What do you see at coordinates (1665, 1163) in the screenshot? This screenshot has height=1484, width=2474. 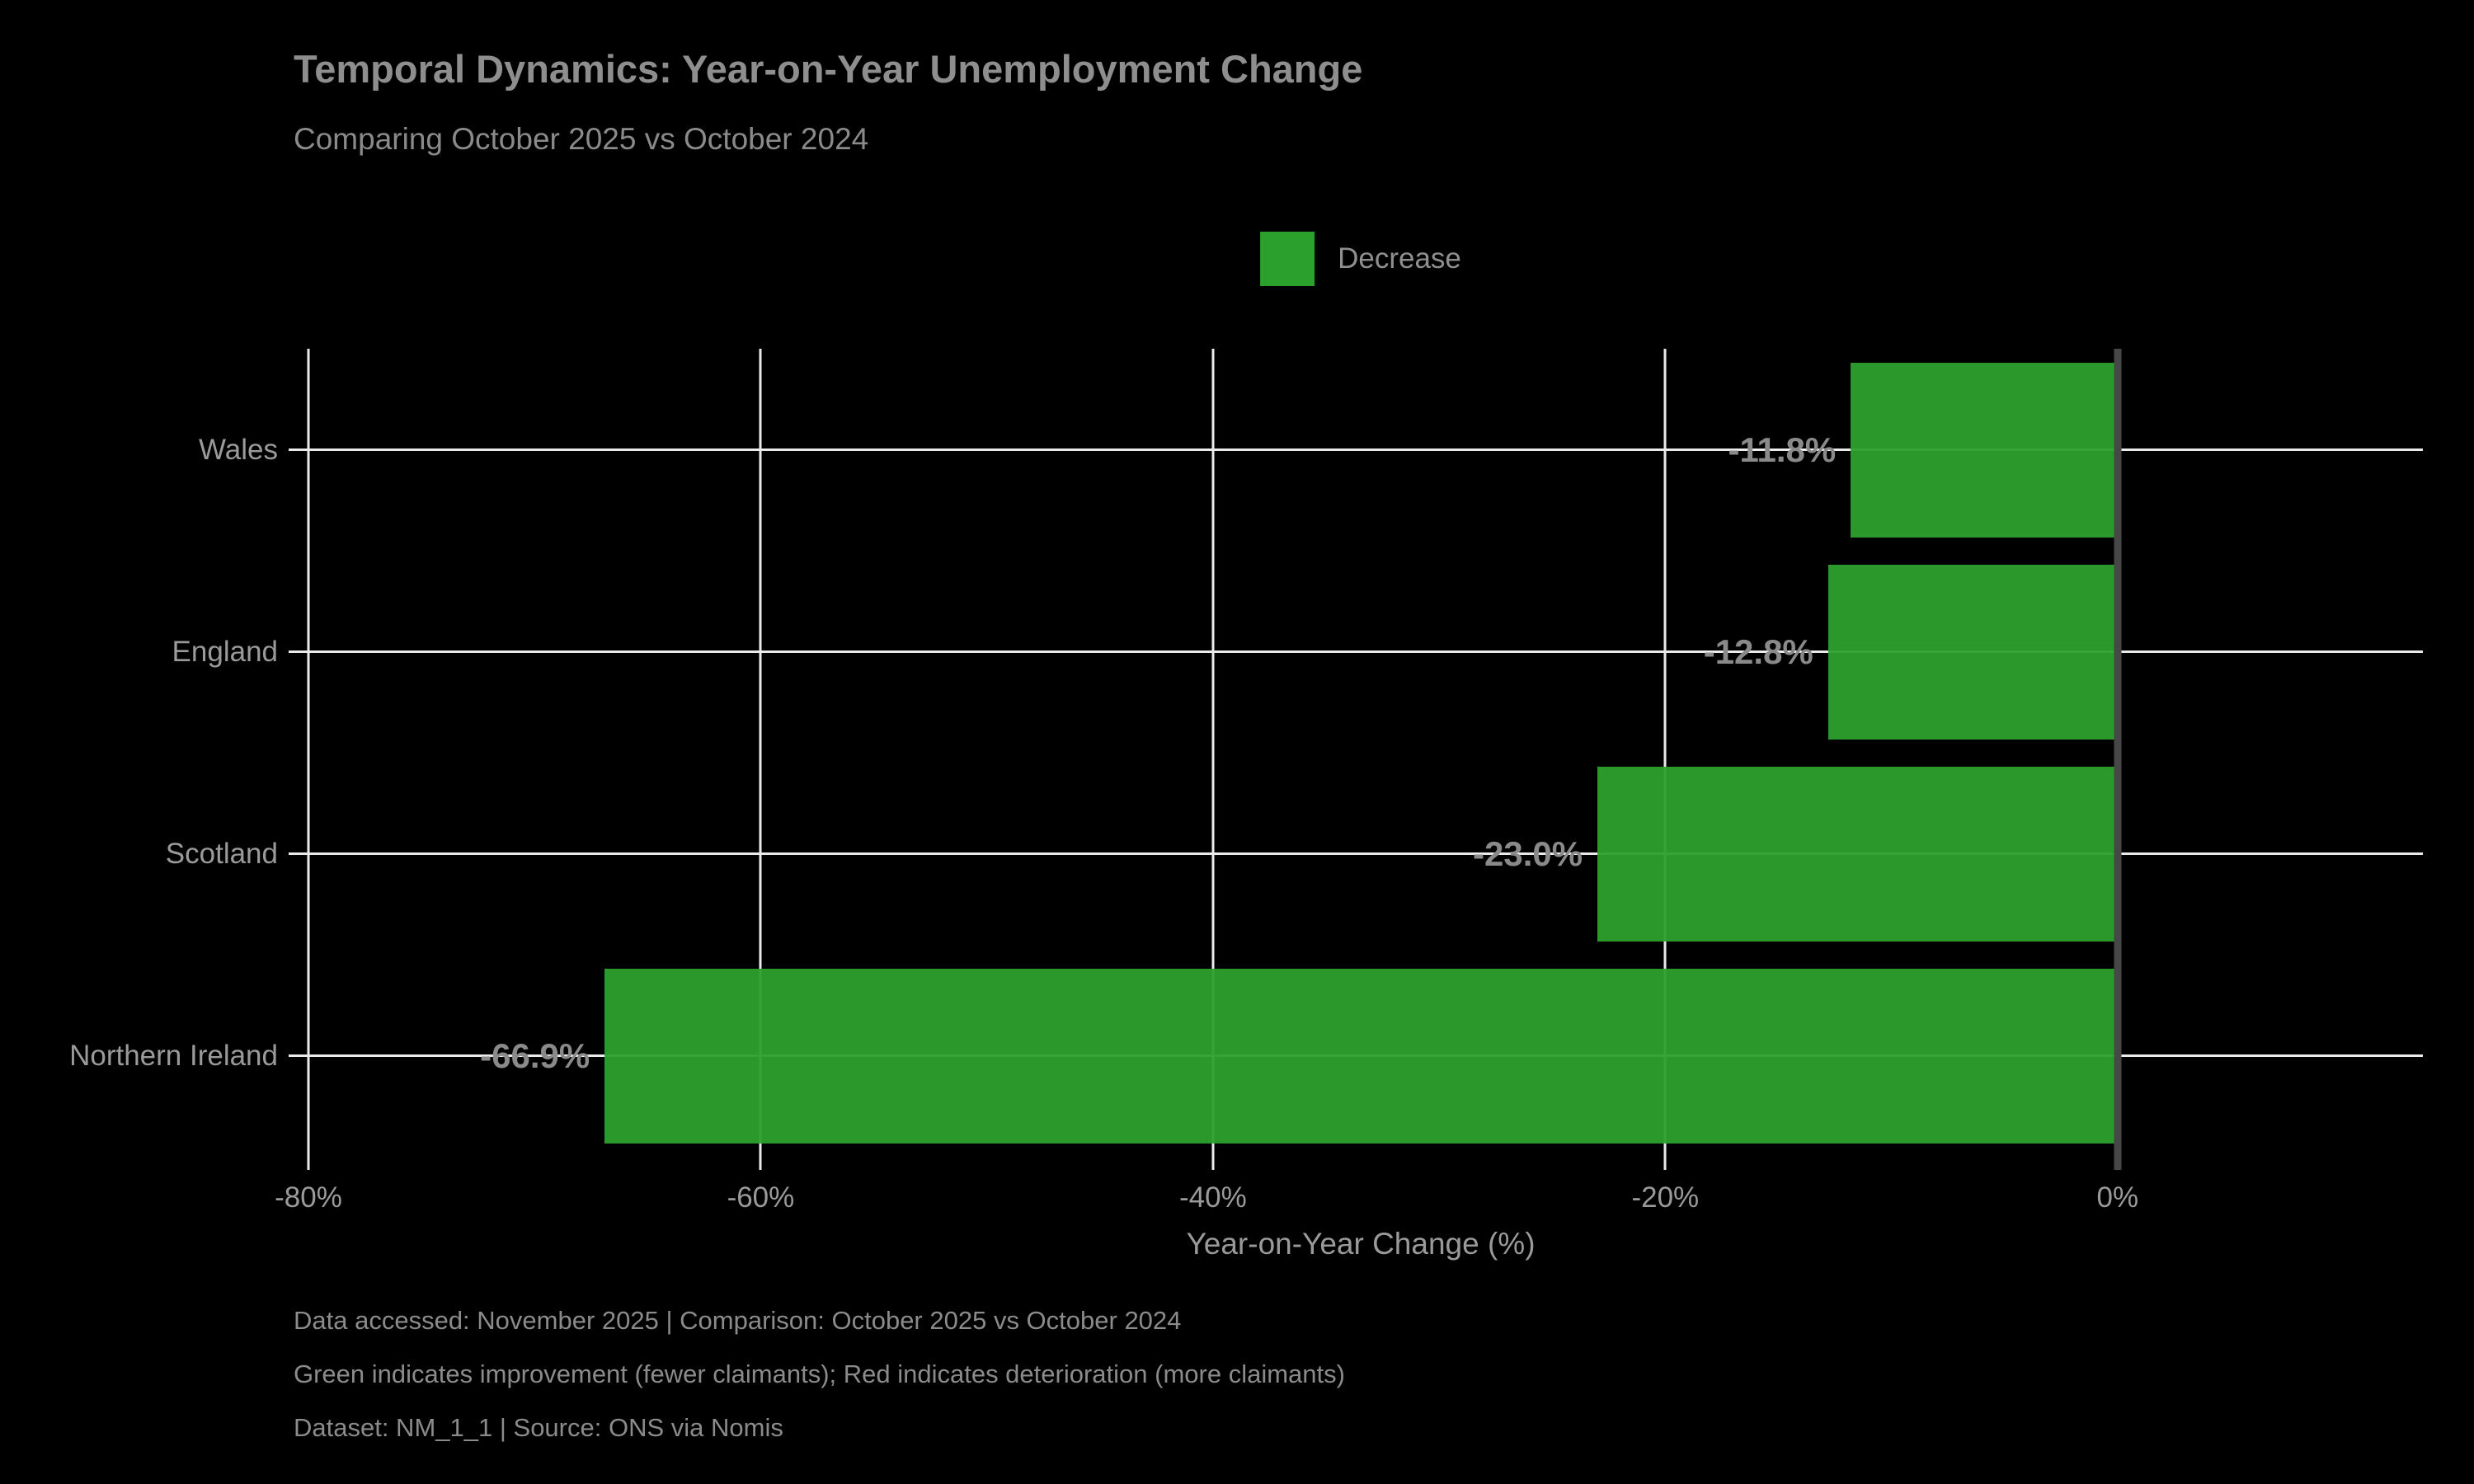 I see `xtick-mark--20%` at bounding box center [1665, 1163].